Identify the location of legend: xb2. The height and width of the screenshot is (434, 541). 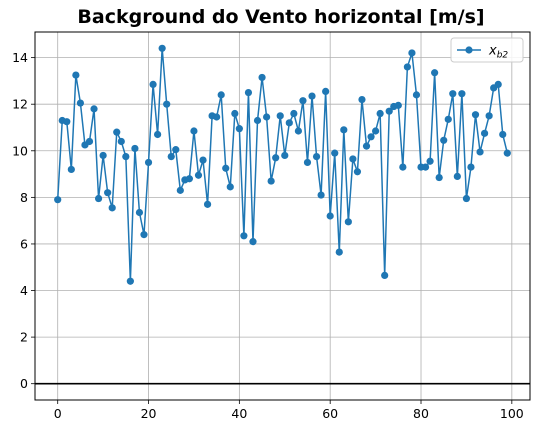
(487, 50).